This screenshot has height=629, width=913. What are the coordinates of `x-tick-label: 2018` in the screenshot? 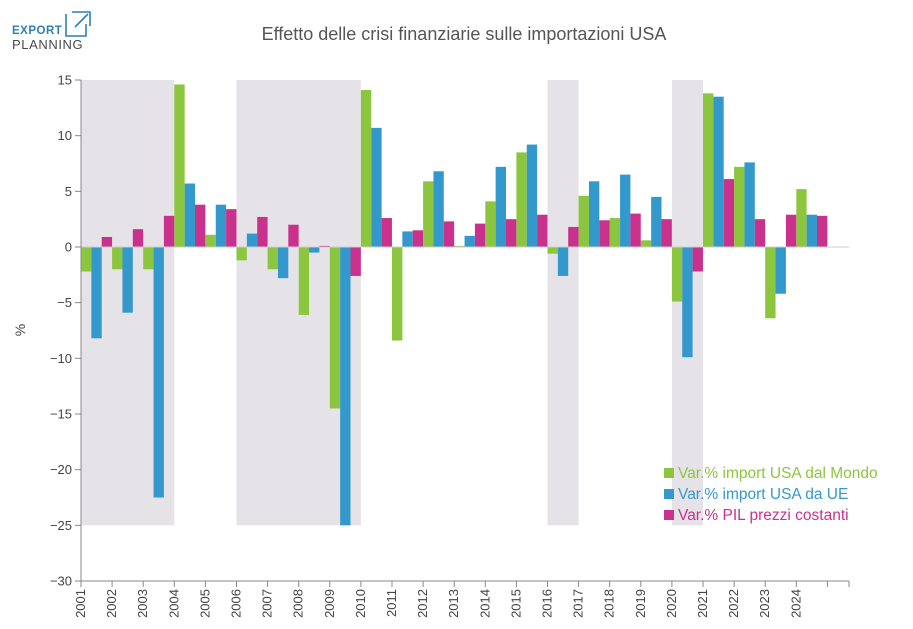 It's located at (609, 603).